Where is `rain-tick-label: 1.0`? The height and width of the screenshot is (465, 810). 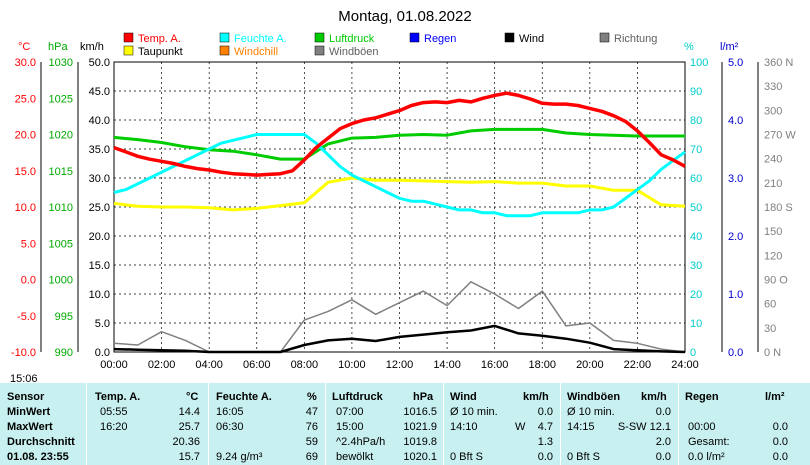
rain-tick-label: 1.0 is located at coordinates (735, 295).